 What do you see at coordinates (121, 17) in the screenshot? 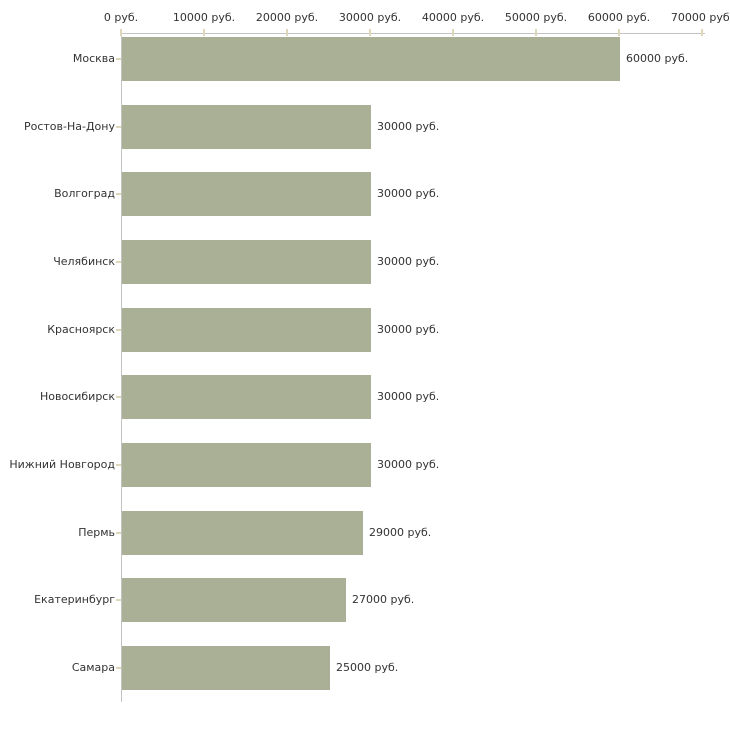
I see `x-axis-tick-label: 0 руб.` at bounding box center [121, 17].